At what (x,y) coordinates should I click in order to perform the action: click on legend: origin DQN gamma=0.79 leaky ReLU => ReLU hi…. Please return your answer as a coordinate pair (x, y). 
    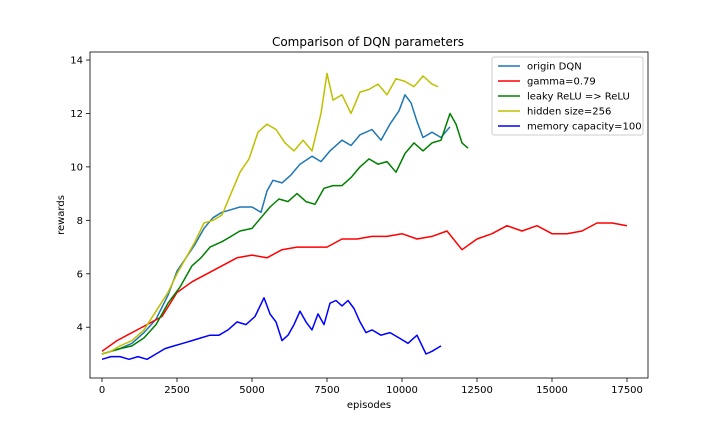
    Looking at the image, I should click on (567, 96).